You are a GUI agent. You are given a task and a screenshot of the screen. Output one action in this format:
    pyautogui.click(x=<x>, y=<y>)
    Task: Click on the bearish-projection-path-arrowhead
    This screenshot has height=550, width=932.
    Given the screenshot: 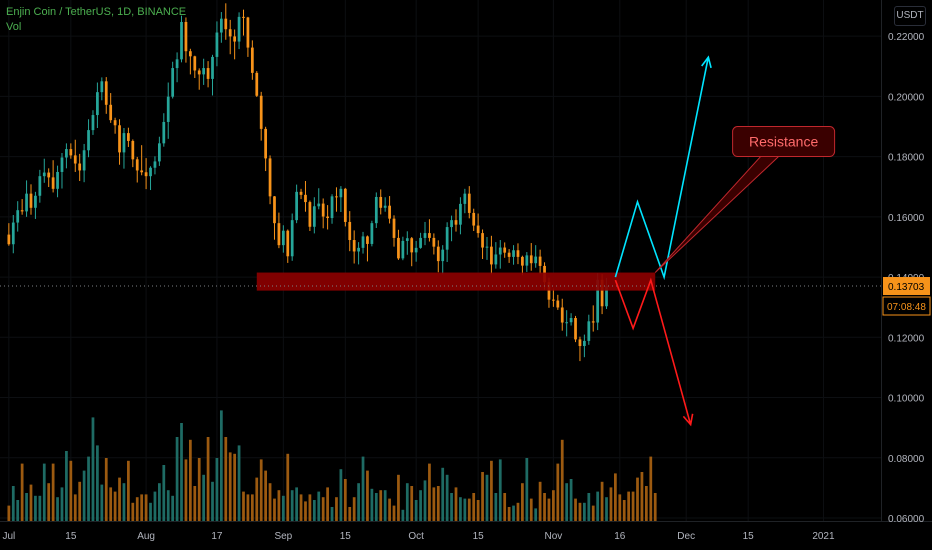 What is the action you would take?
    pyautogui.click(x=688, y=420)
    